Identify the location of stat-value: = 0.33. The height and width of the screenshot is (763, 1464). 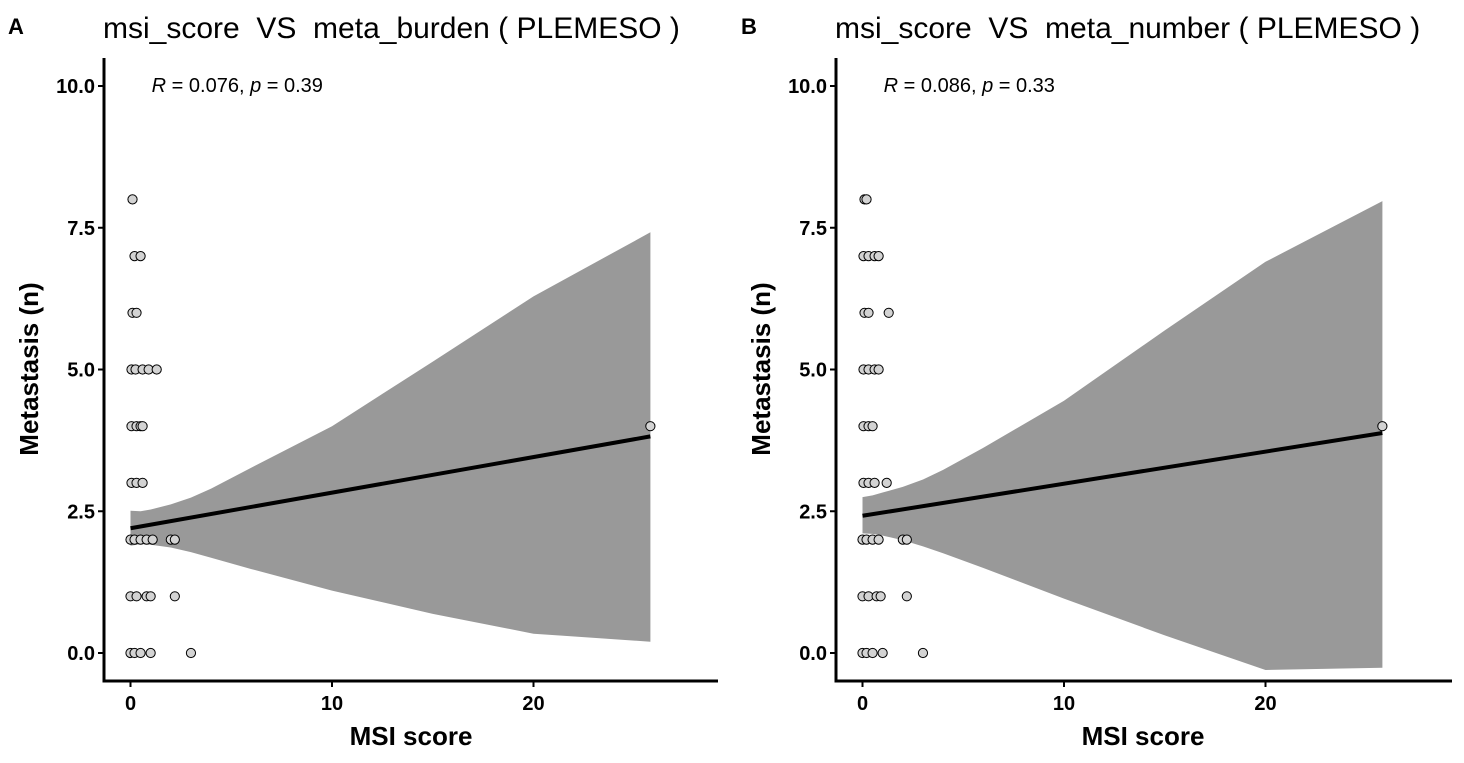
(1024, 86).